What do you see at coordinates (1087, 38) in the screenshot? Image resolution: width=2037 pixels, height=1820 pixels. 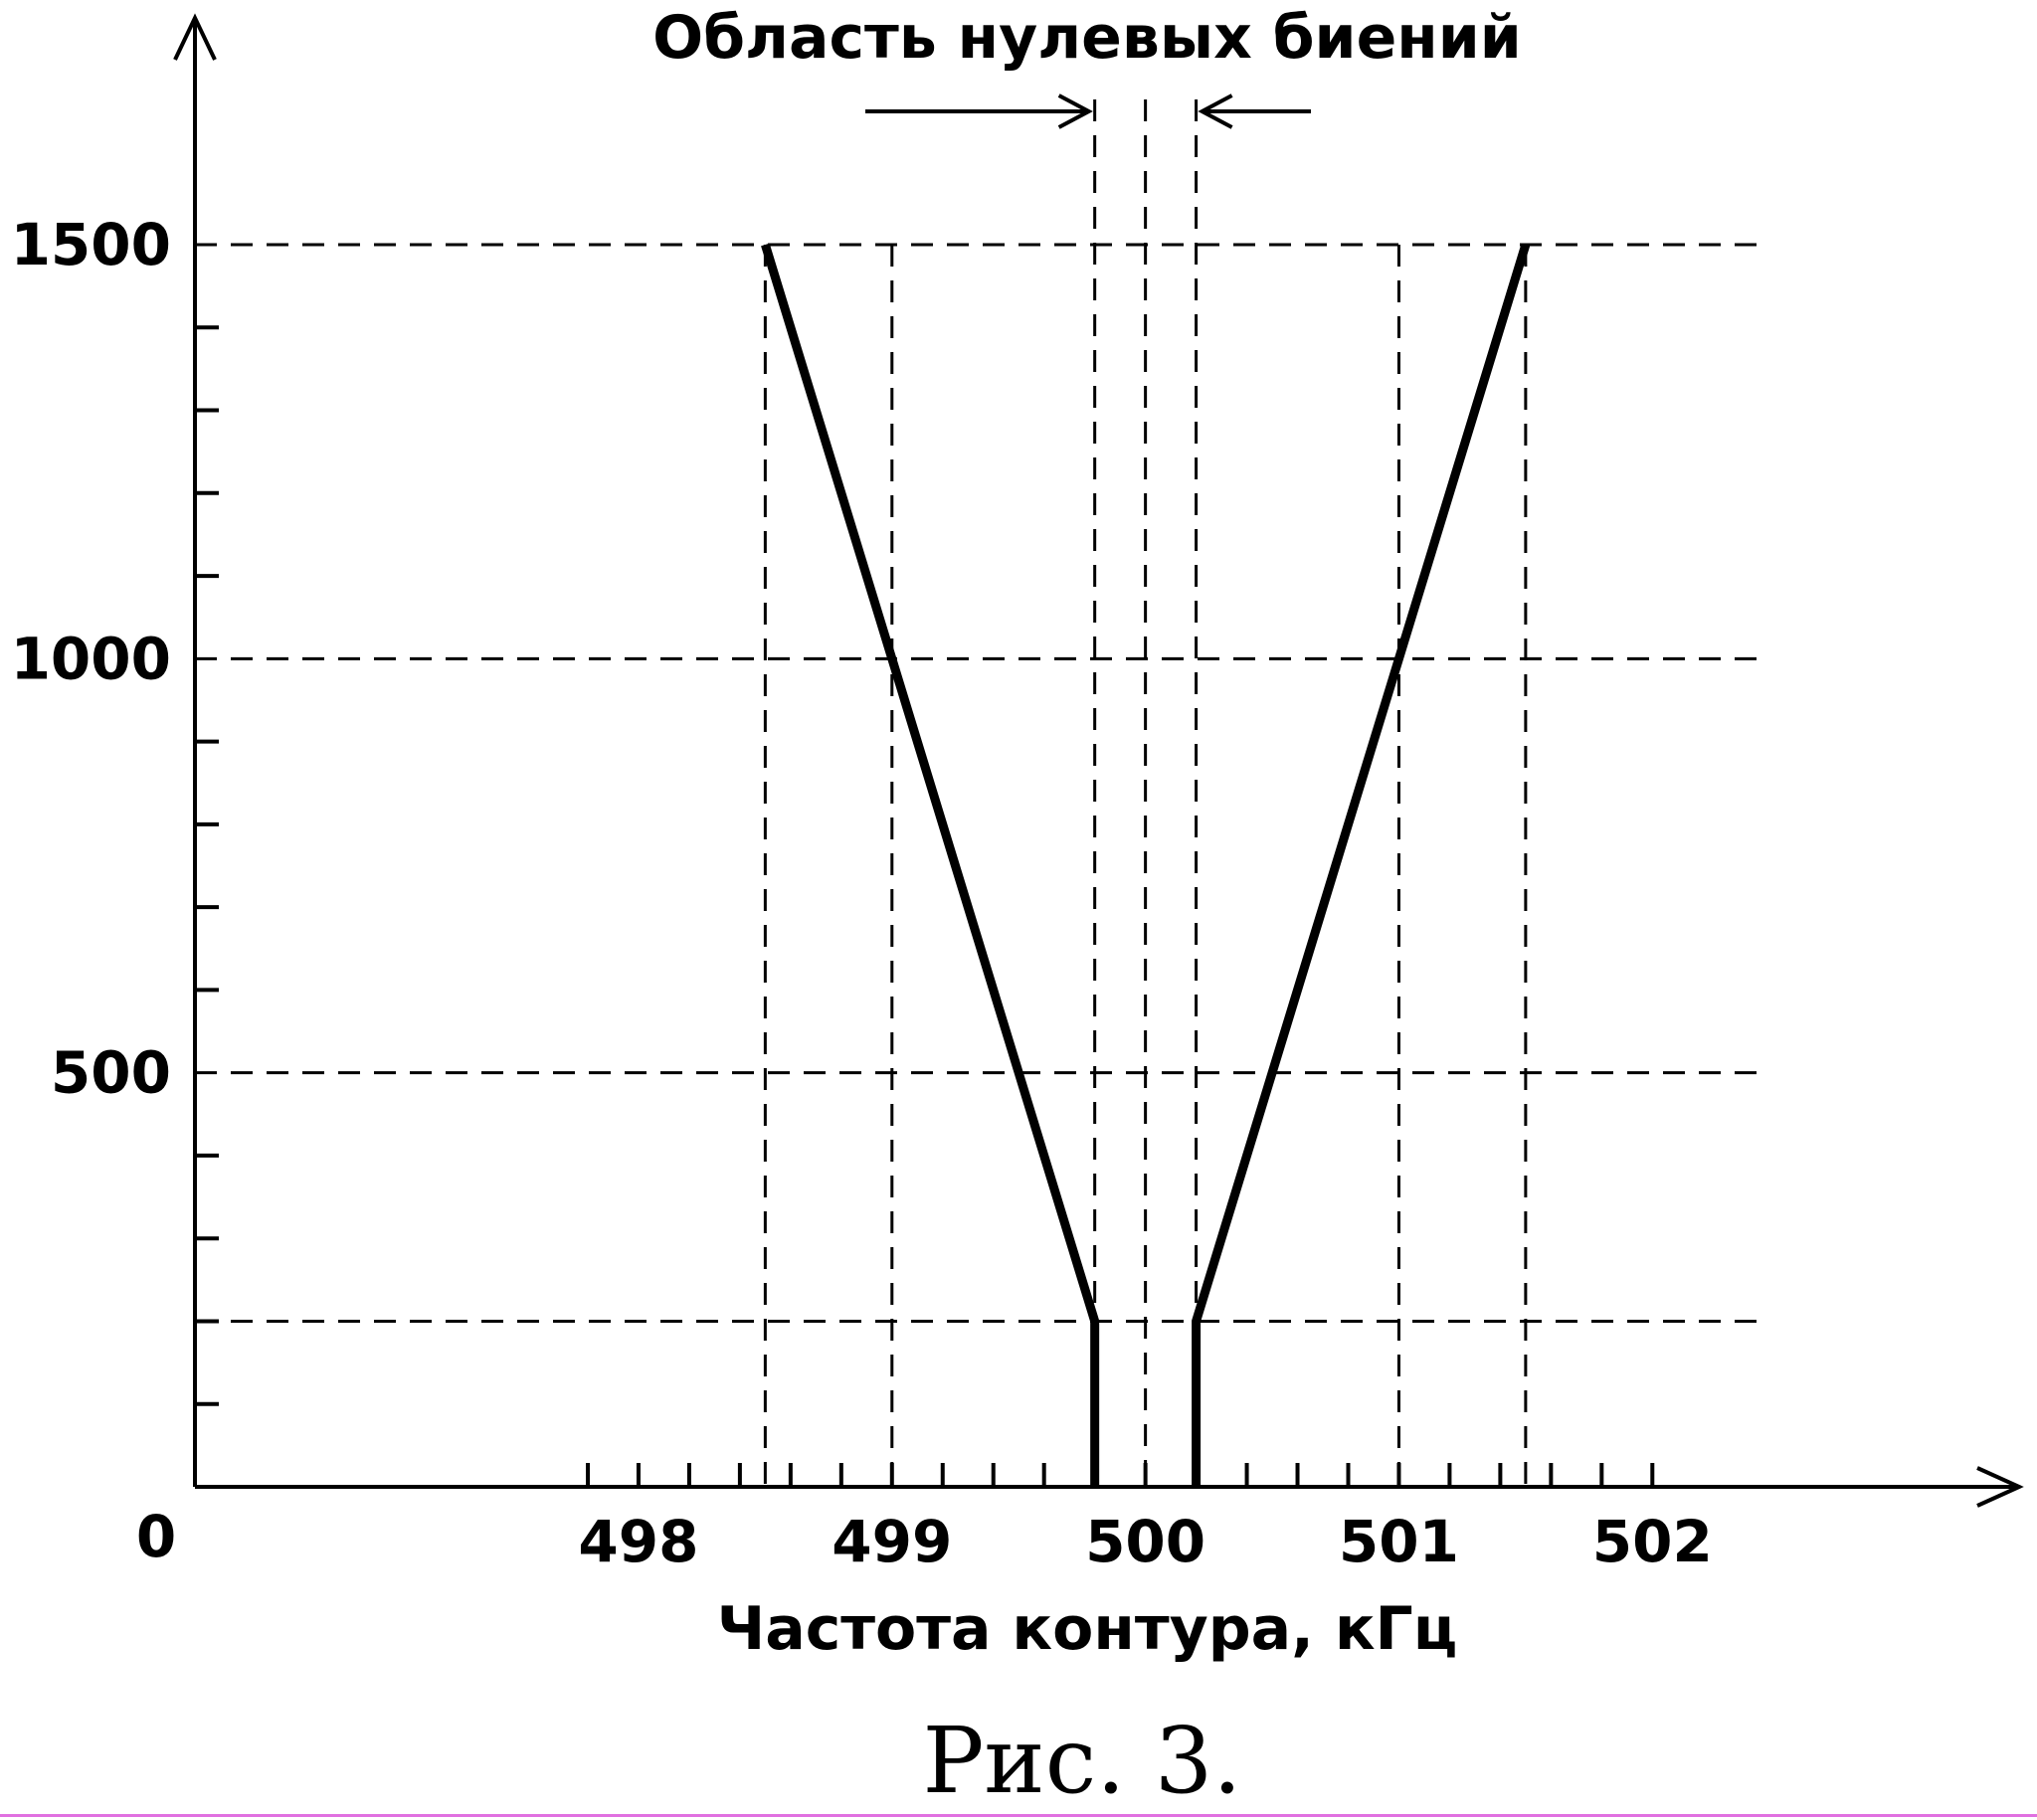 I see `chart-title: Область нулевых биений` at bounding box center [1087, 38].